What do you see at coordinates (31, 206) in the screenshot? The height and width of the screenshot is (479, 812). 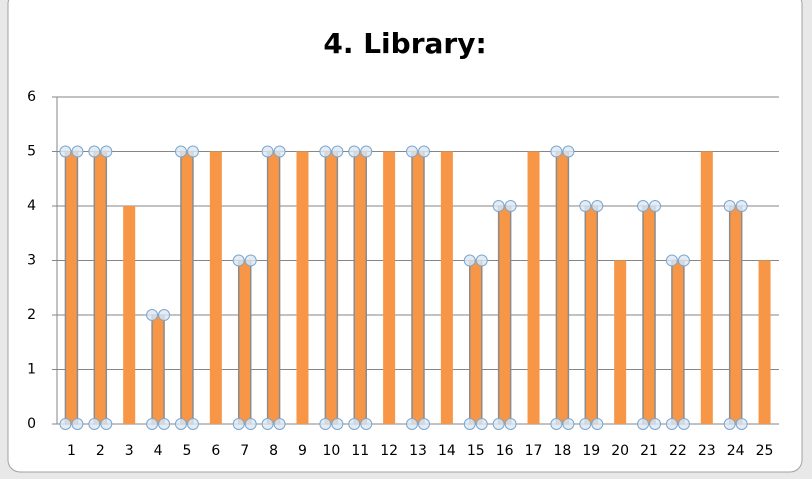 I see `y-tick-label: 4` at bounding box center [31, 206].